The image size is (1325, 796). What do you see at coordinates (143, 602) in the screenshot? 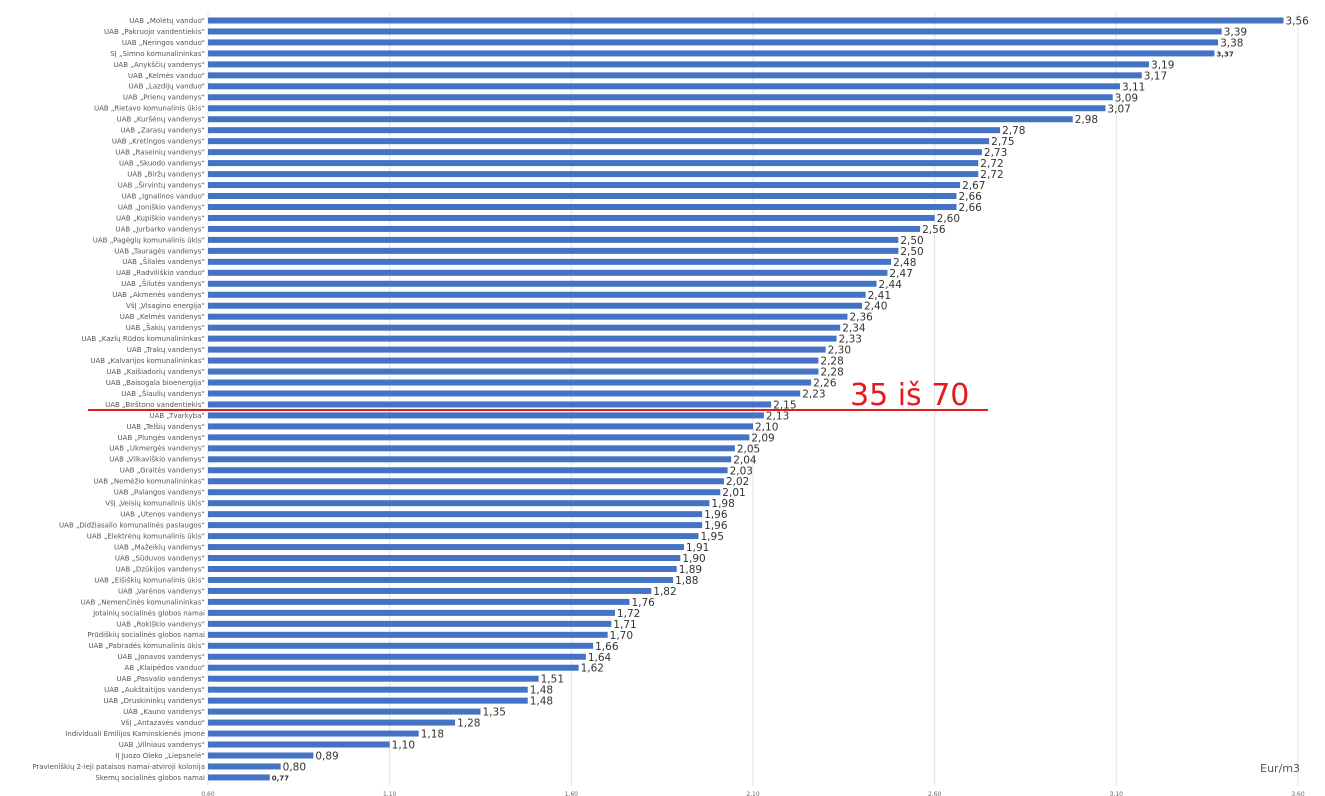
I see `category-label: UAB „Nemenčinės komunalininkas“` at bounding box center [143, 602].